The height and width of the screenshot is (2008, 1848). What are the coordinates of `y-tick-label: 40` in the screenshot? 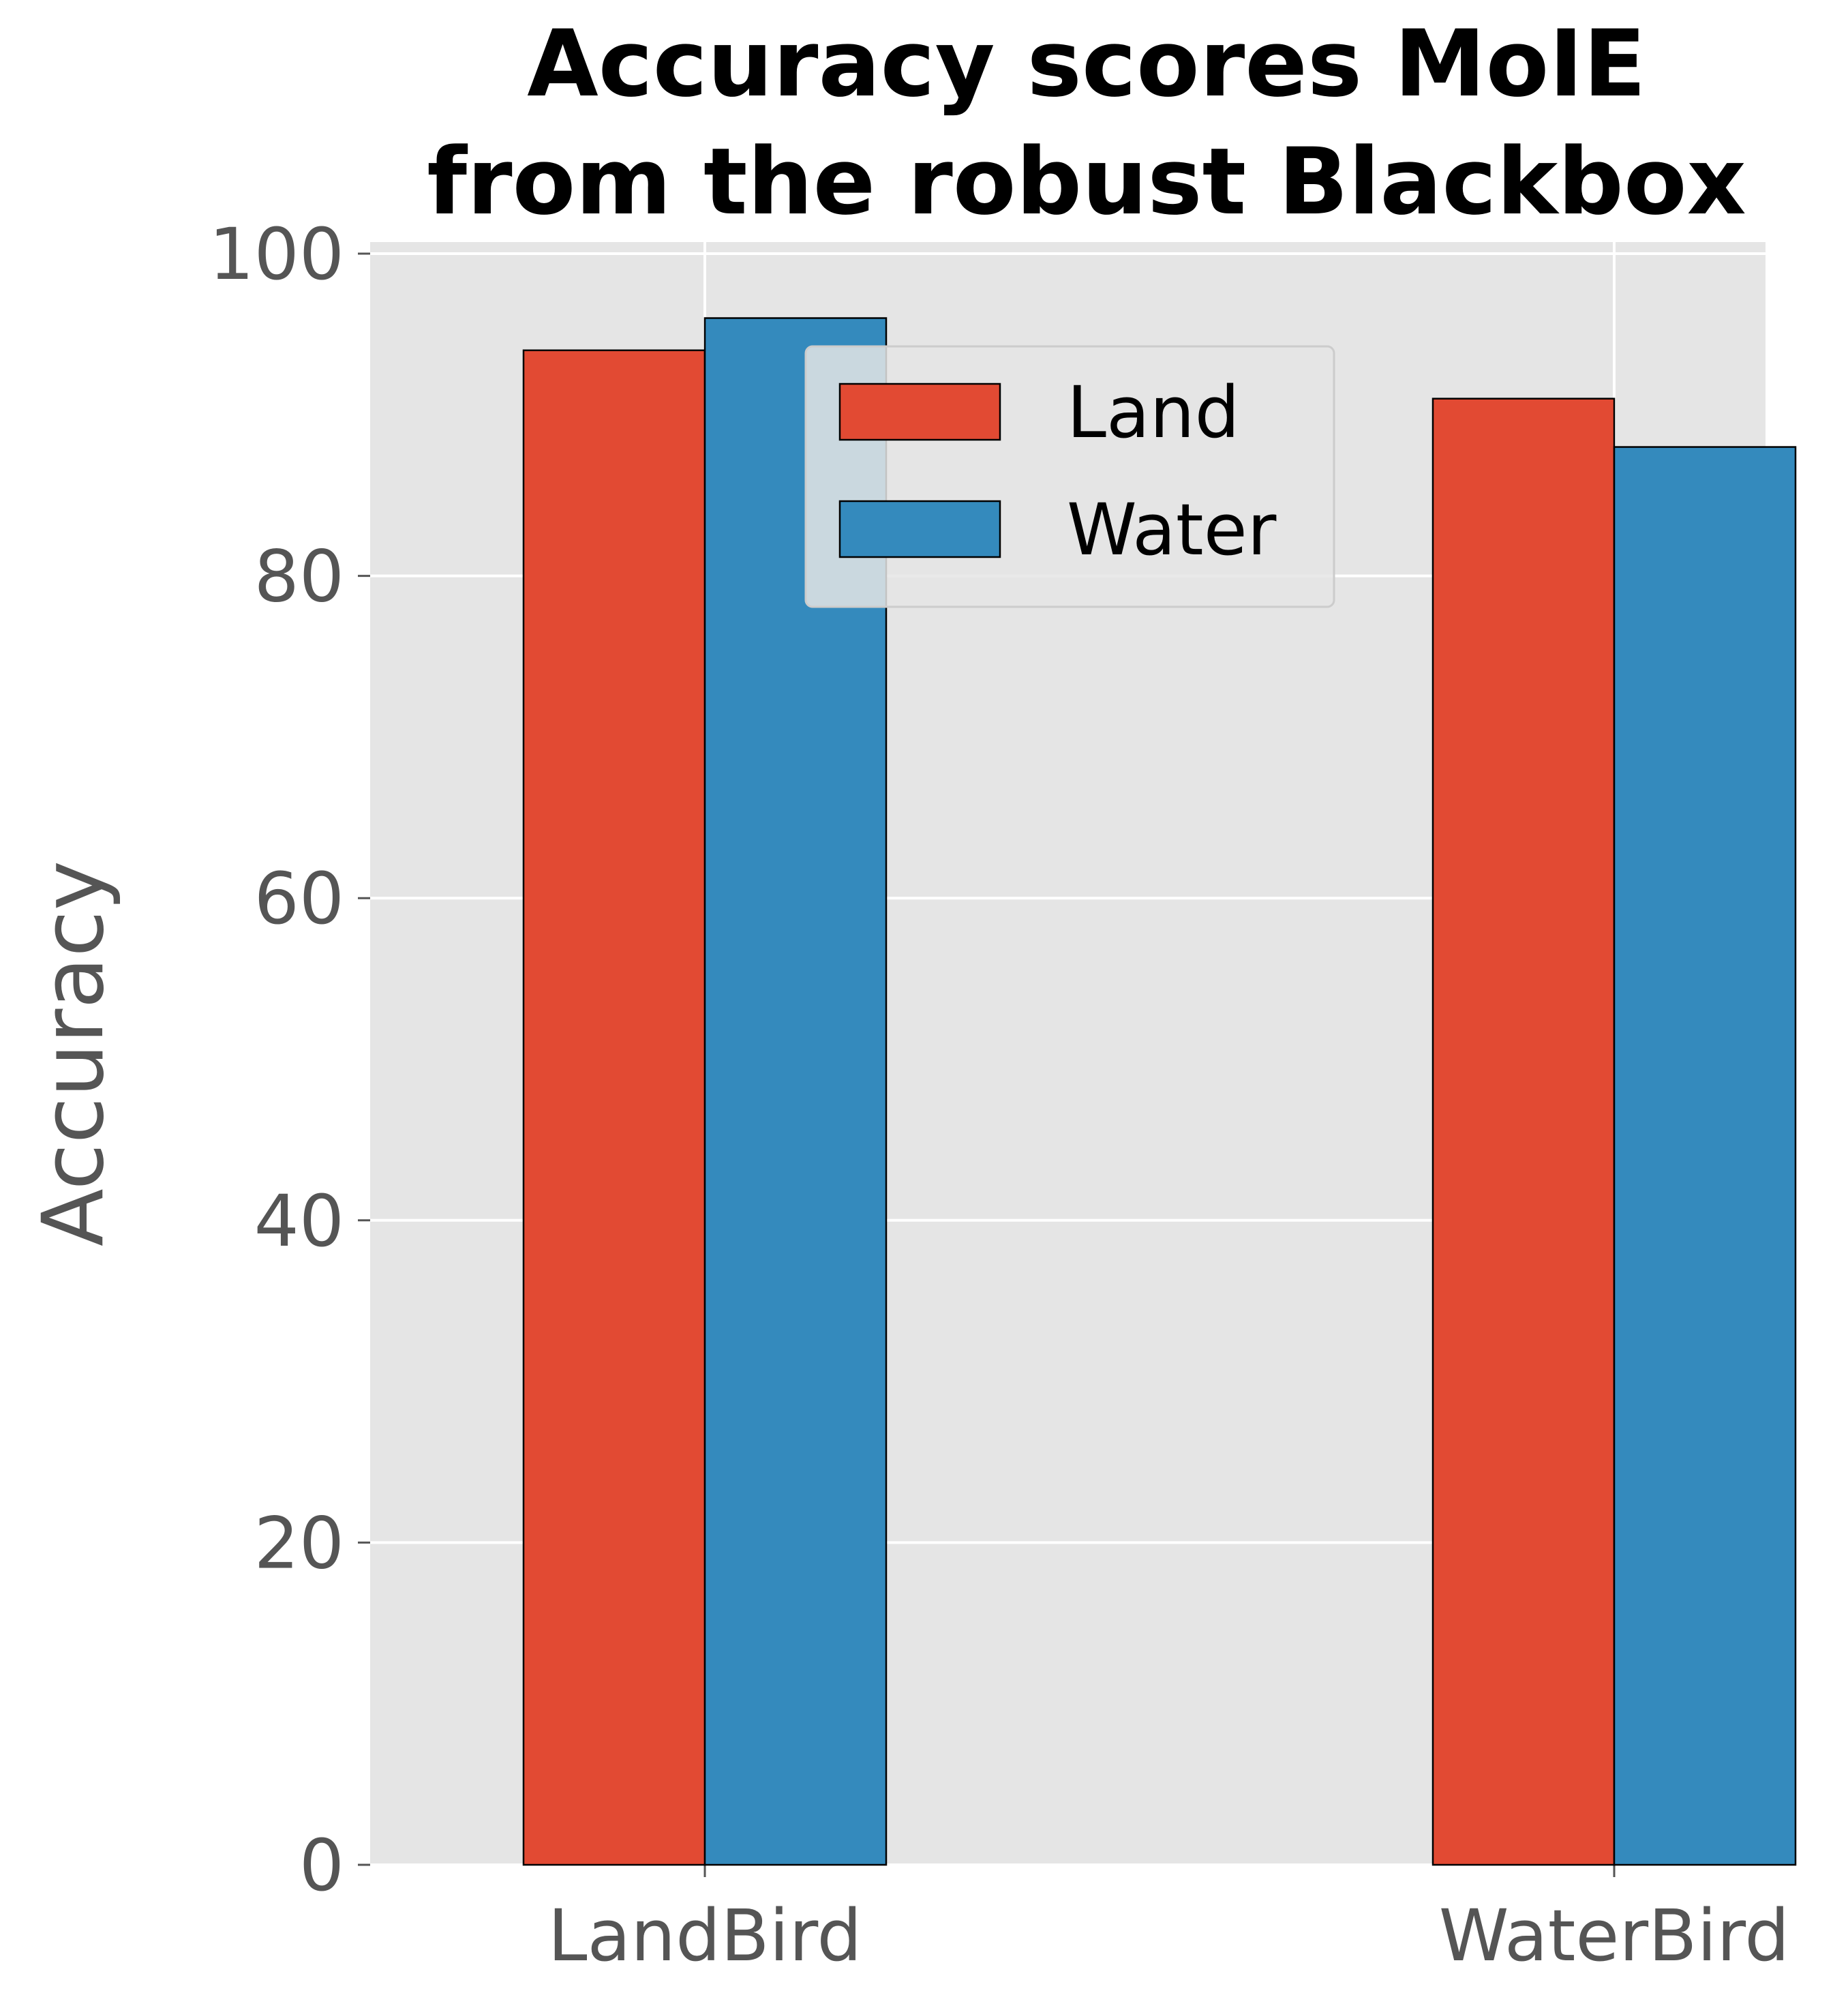 It's located at (299, 1221).